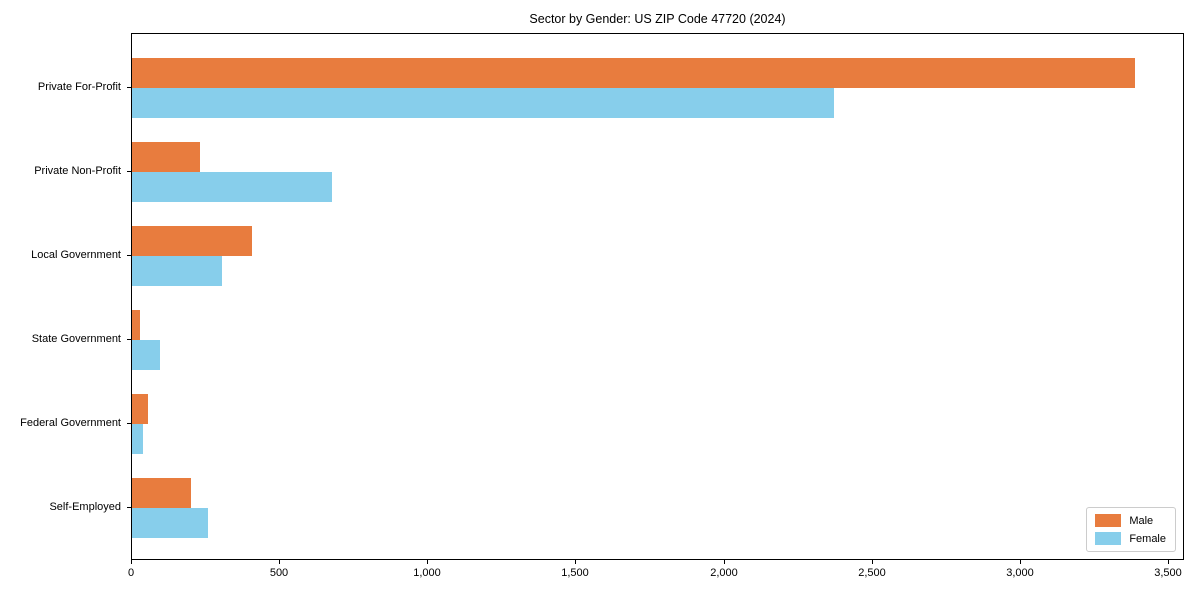 This screenshot has height=600, width=1200. What do you see at coordinates (633, 73) in the screenshot?
I see `bar-male-private-for-profit` at bounding box center [633, 73].